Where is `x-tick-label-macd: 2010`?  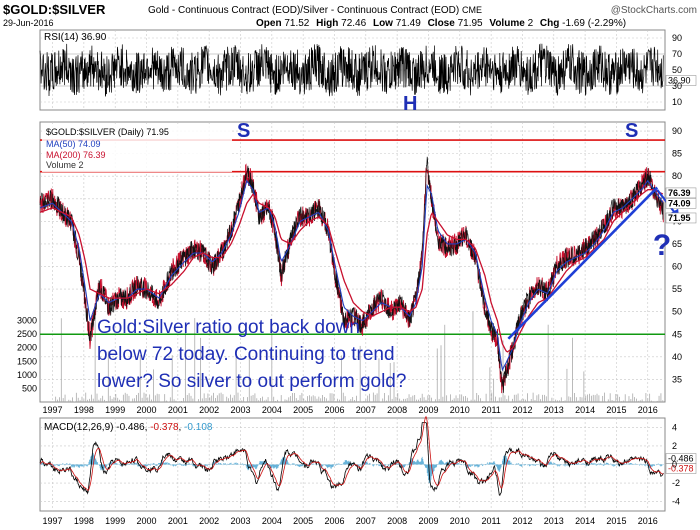 x-tick-label-macd: 2010 is located at coordinates (460, 521).